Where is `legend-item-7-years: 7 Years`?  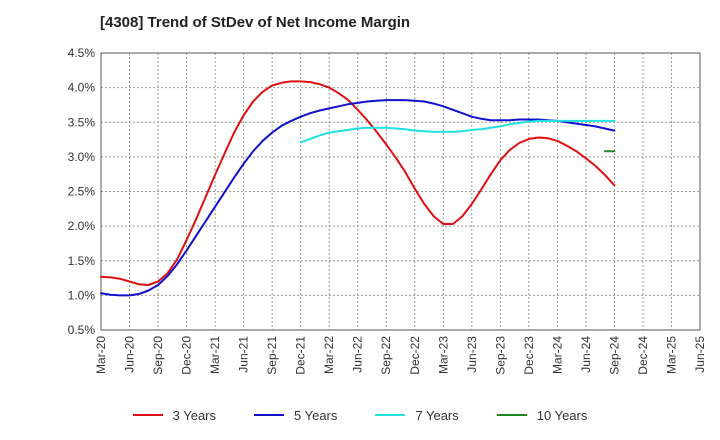
legend-item-7-years: 7 Years is located at coordinates (417, 415).